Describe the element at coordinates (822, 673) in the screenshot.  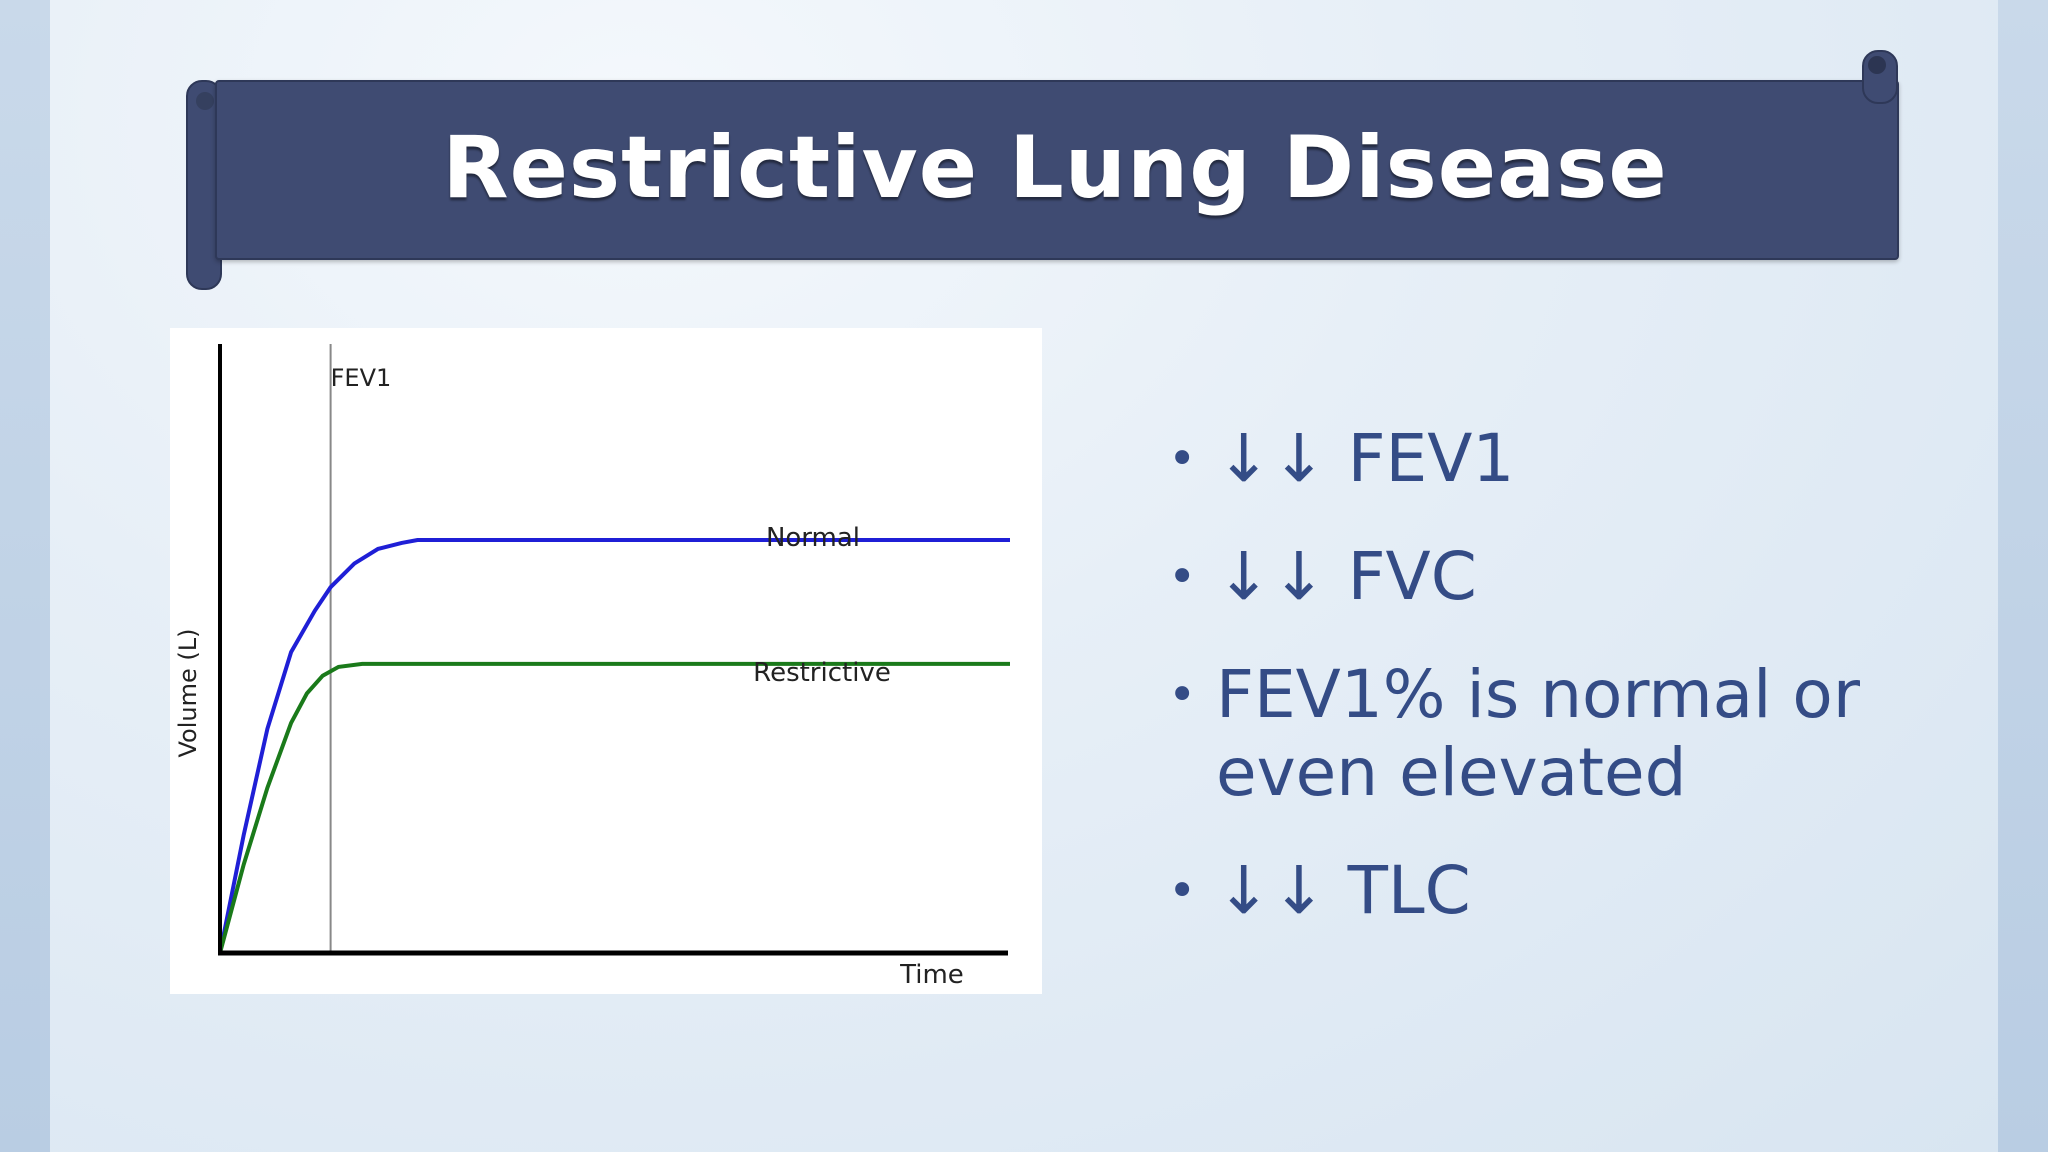
I see `restrictive-series-label: Restrictive` at that location.